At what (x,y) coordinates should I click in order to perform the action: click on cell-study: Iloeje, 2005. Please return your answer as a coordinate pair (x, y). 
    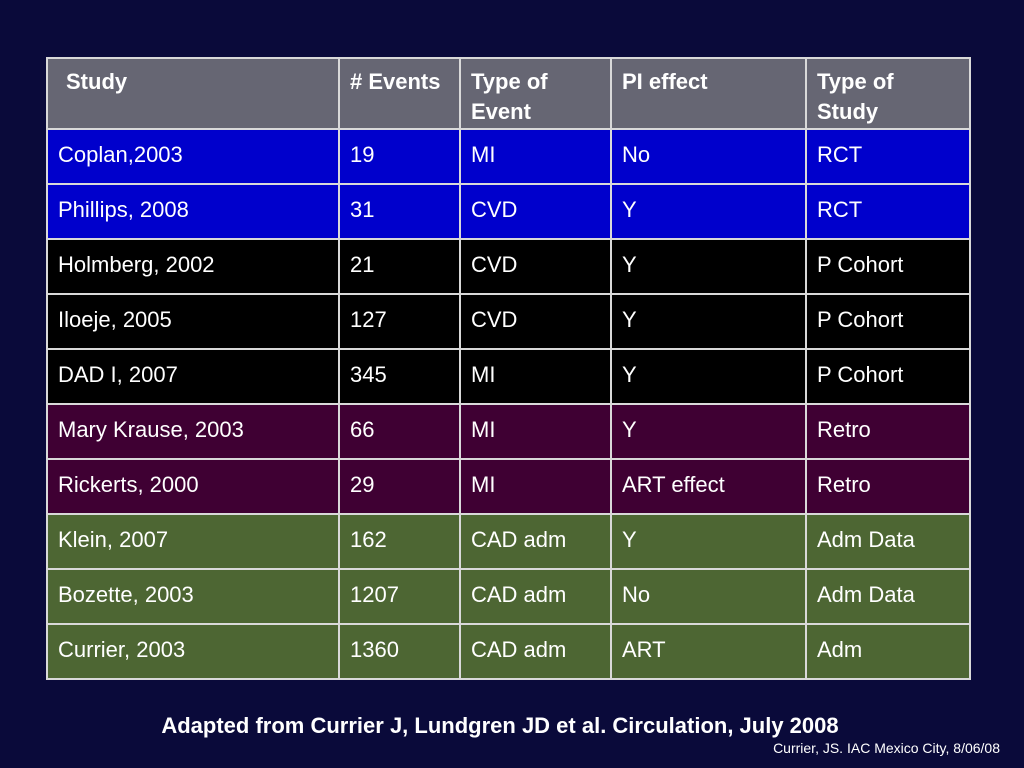
    Looking at the image, I should click on (193, 321).